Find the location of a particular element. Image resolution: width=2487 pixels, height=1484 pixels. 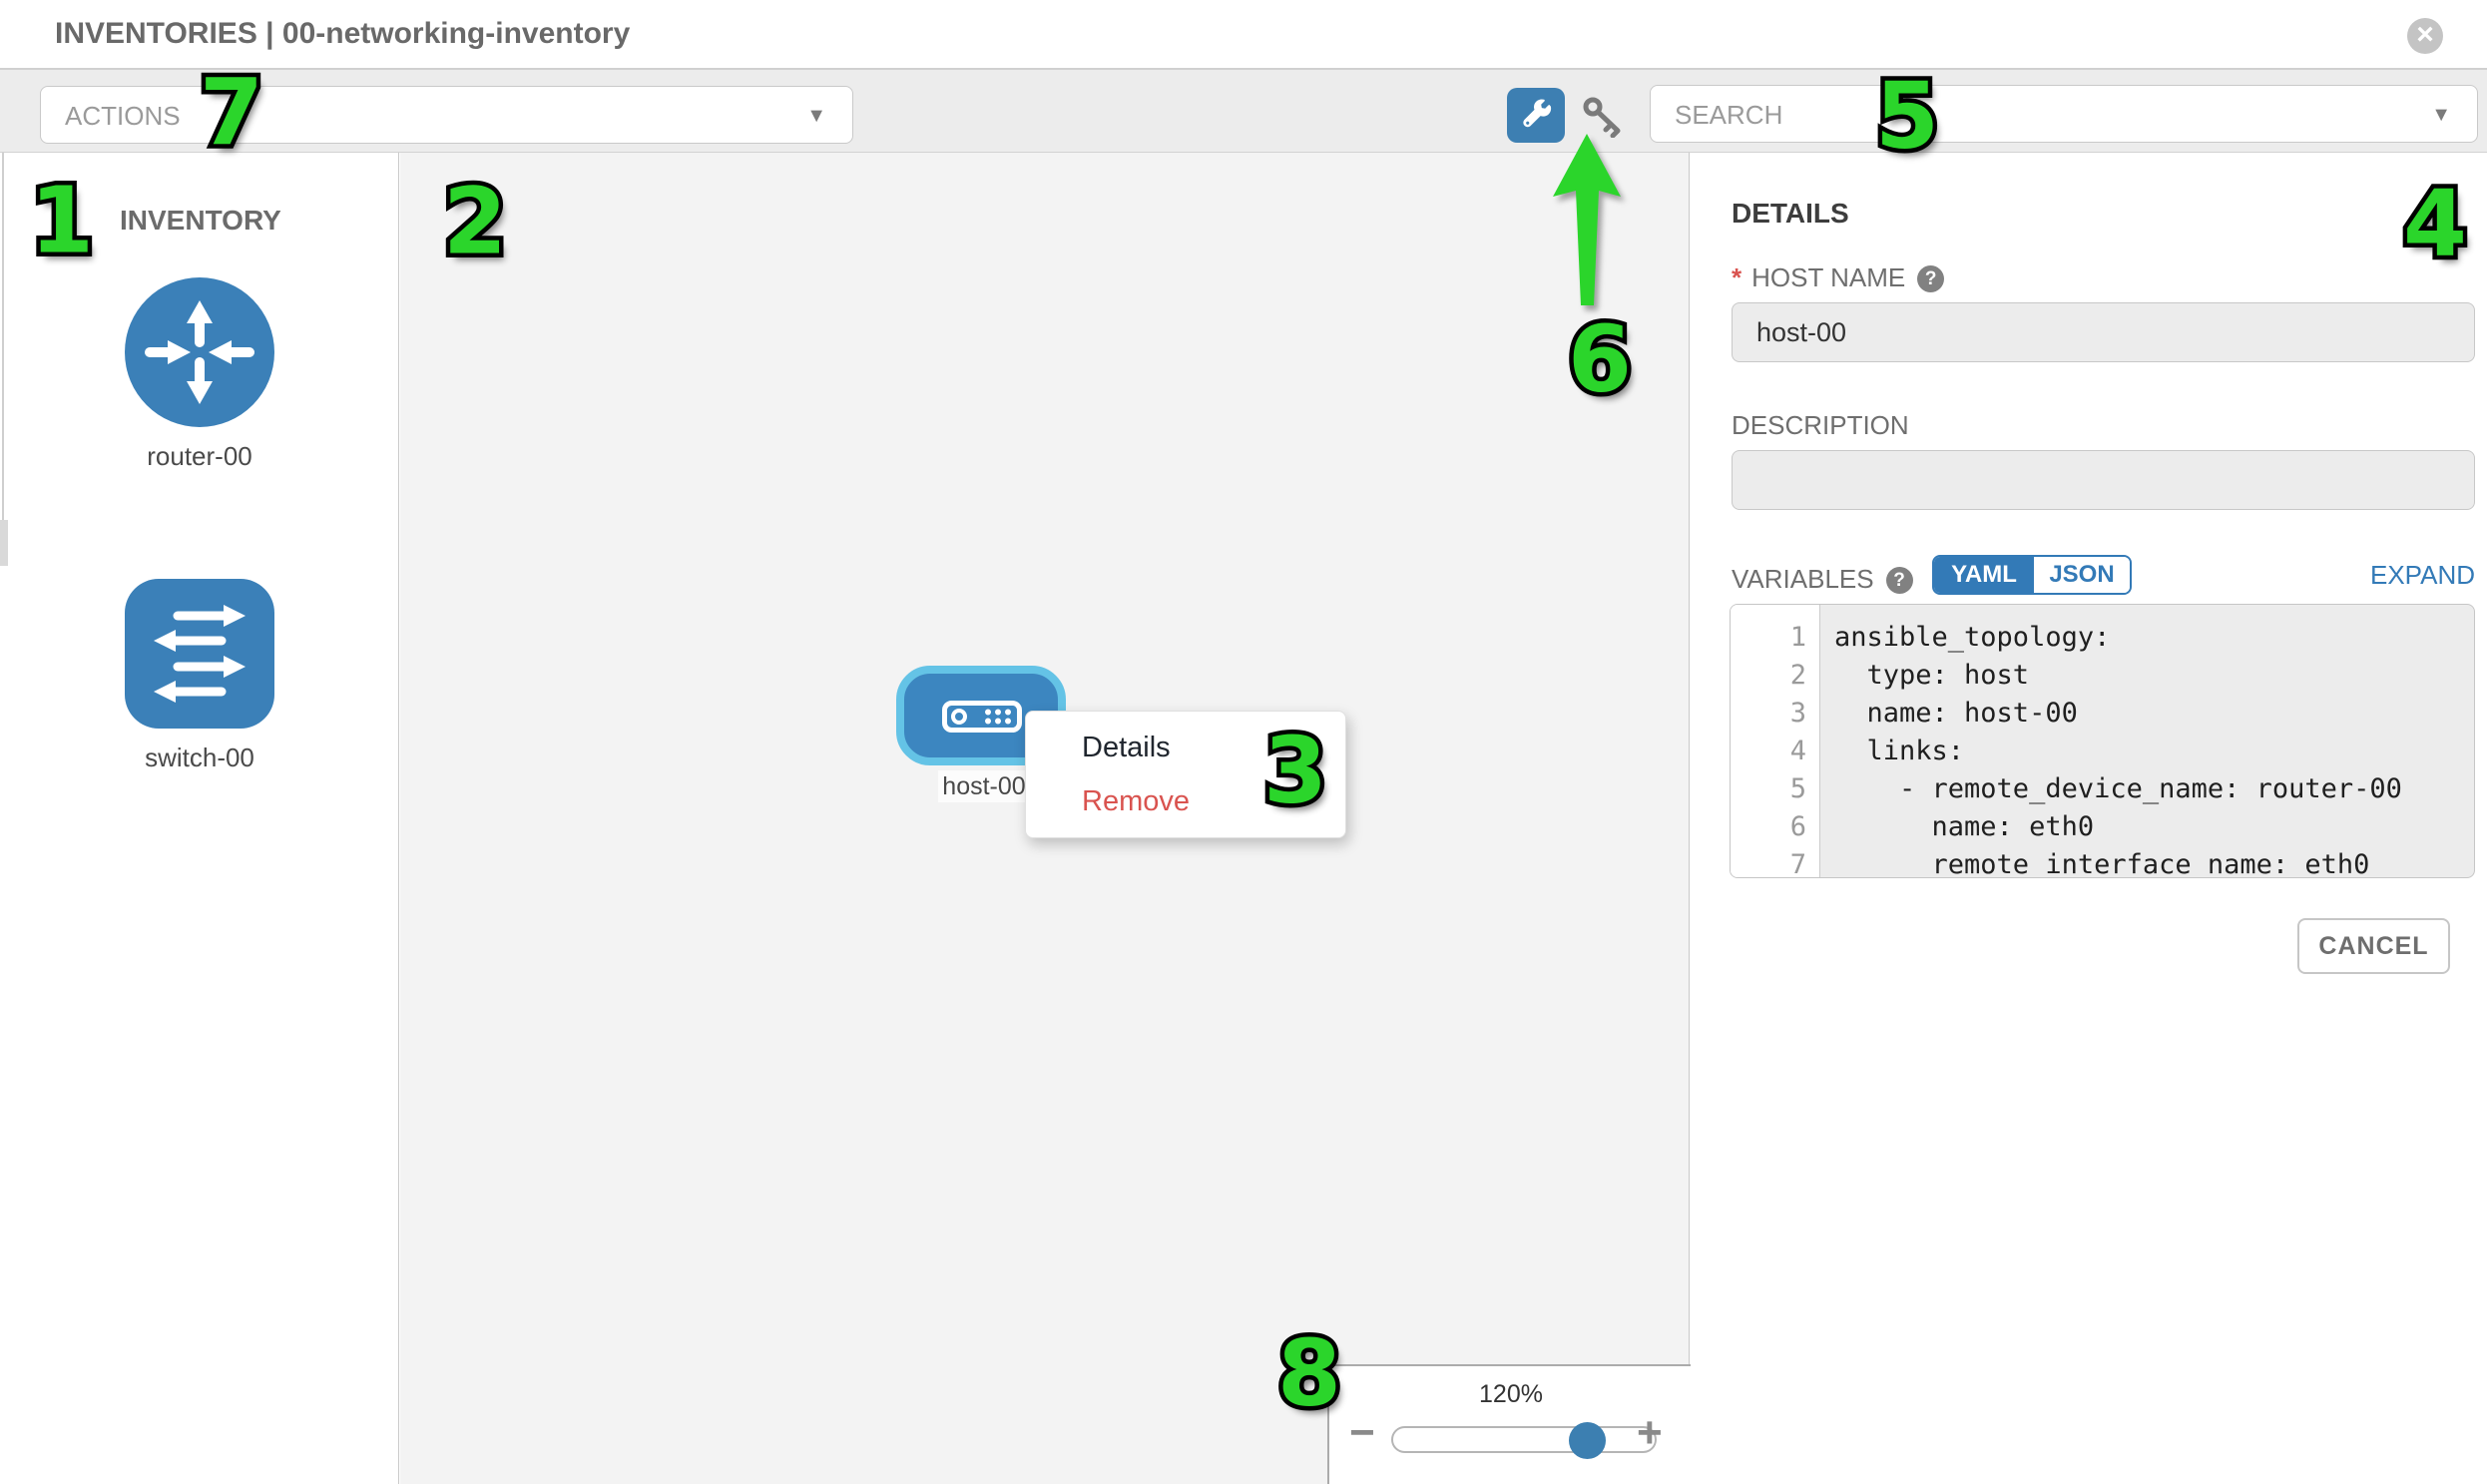

actions-dropdown: ACTIONS ▼ is located at coordinates (446, 115).